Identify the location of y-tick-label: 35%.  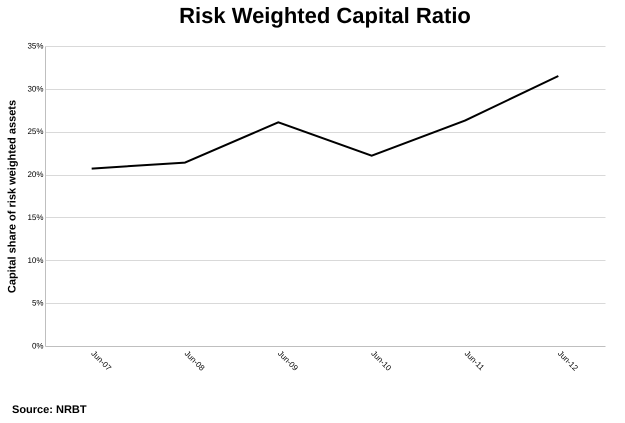
(35, 46).